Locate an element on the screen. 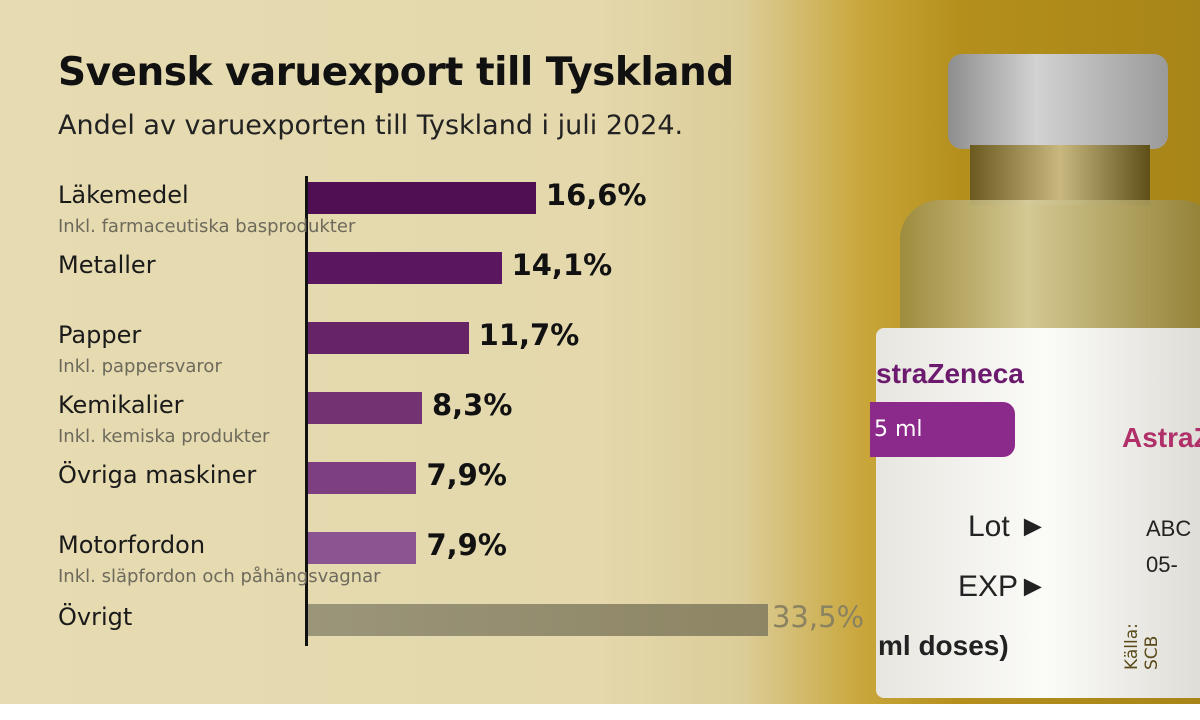 The image size is (1200, 720). vial-label is located at coordinates (1038, 513).